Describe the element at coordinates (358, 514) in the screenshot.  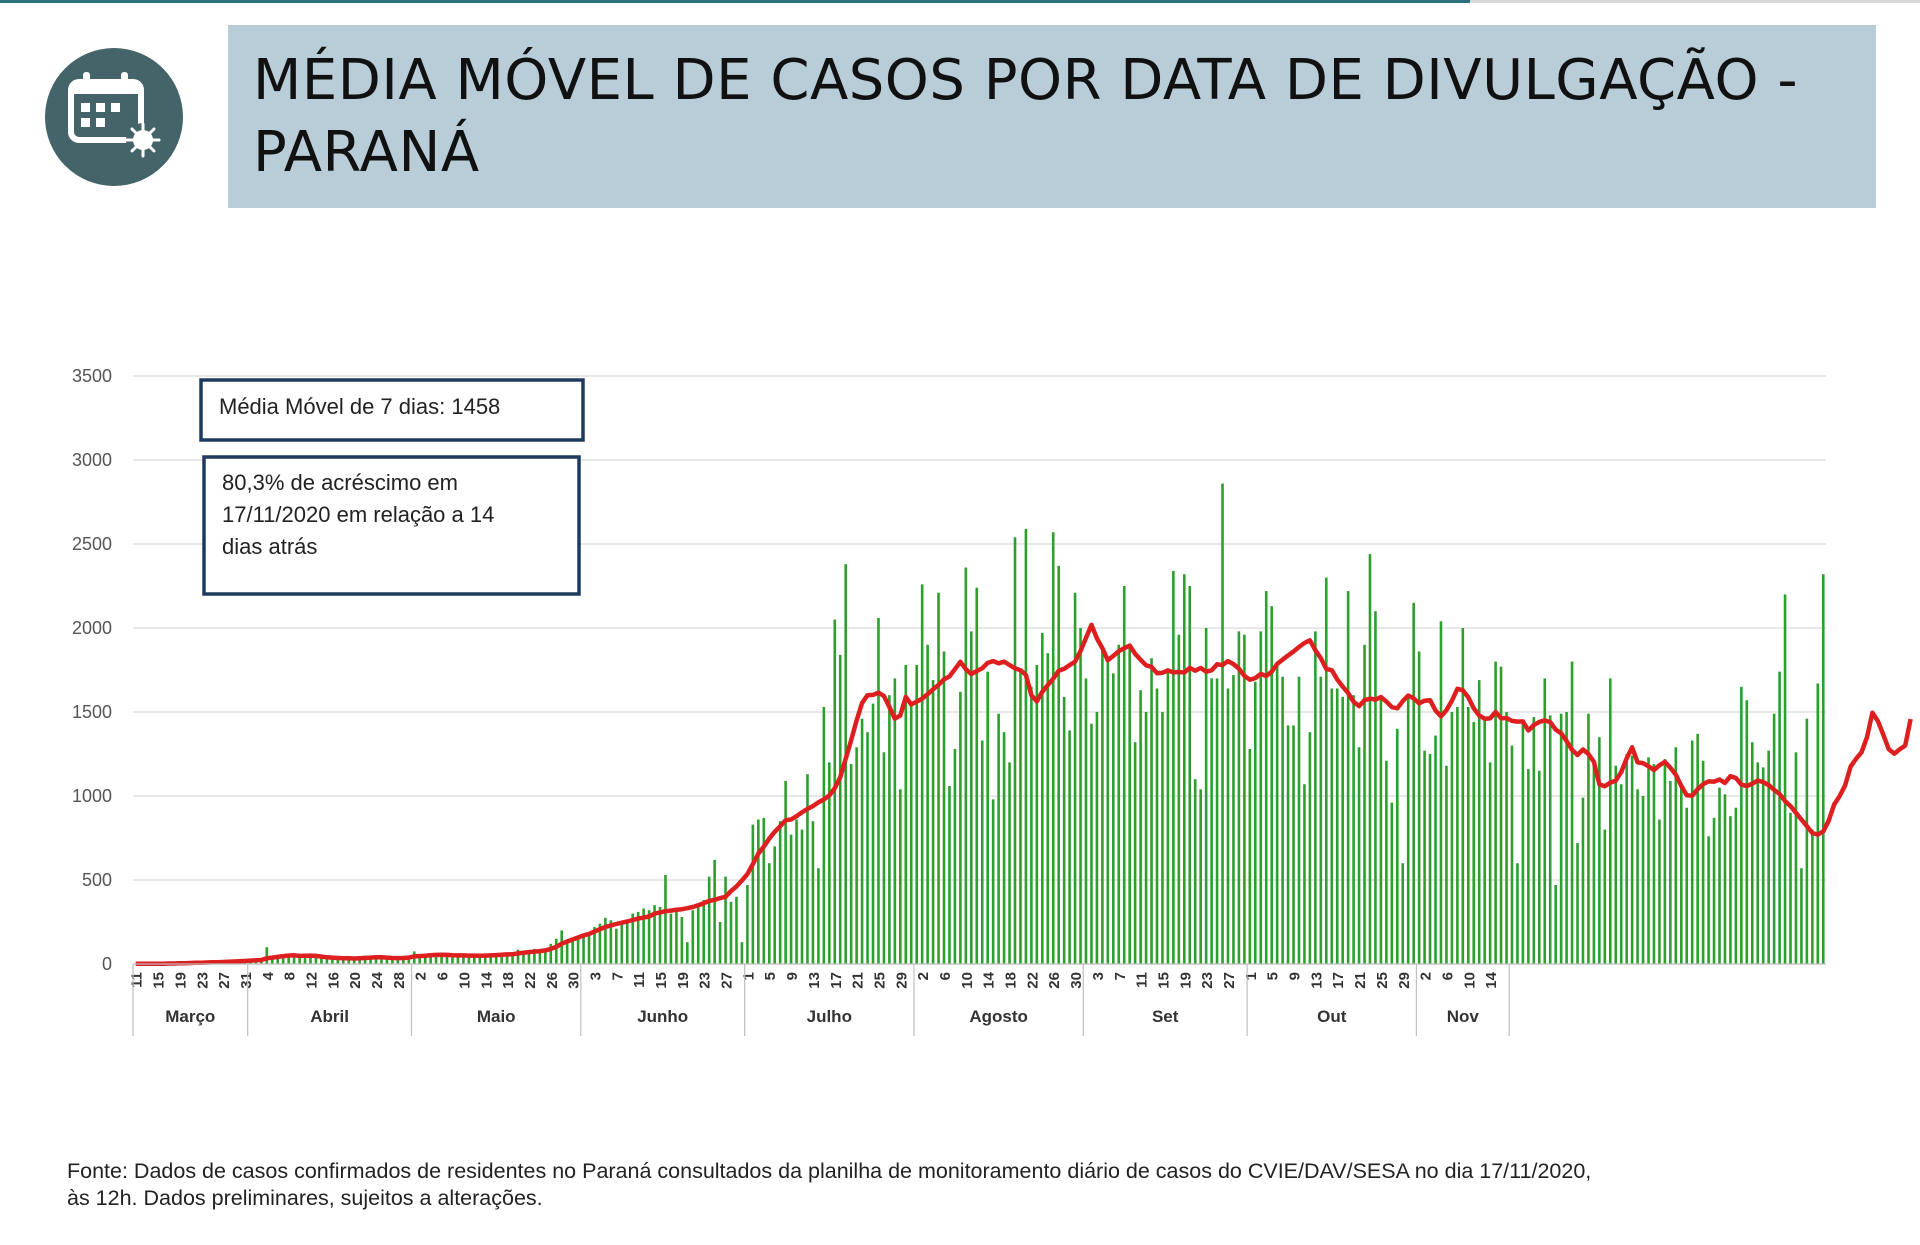
I see `change-line-2: 17/11/2020 em relação a 14` at that location.